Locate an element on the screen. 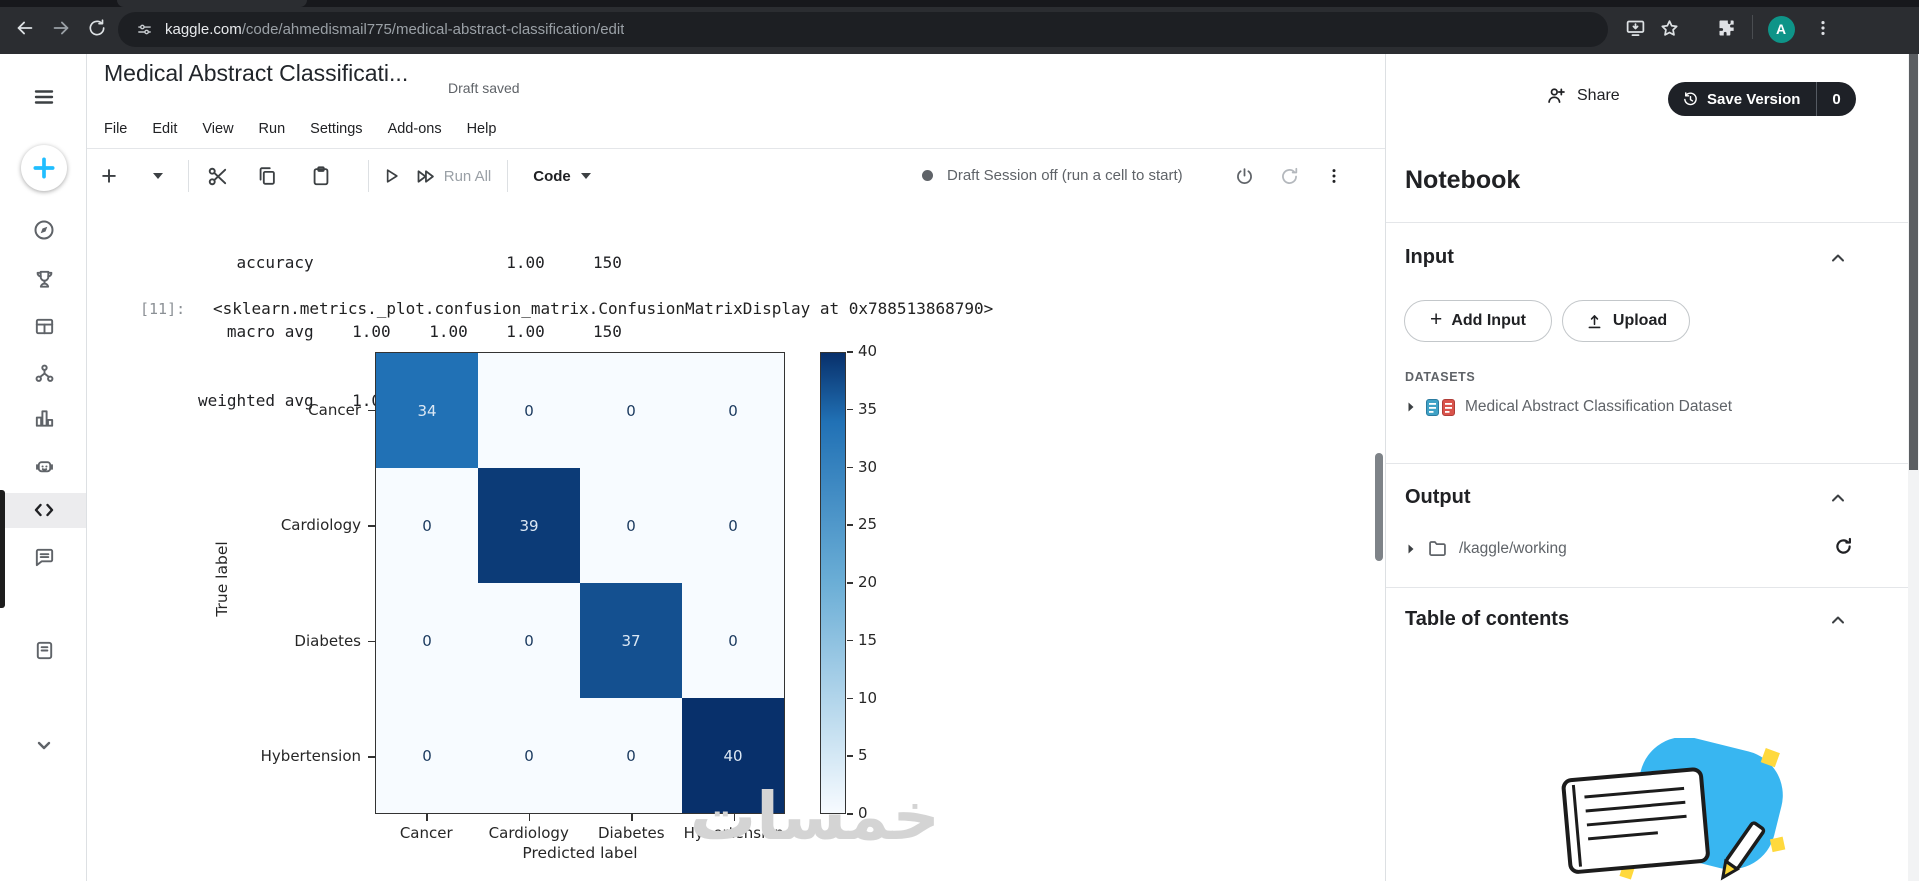 This screenshot has width=1919, height=881. col-label: Diabetes is located at coordinates (631, 828).